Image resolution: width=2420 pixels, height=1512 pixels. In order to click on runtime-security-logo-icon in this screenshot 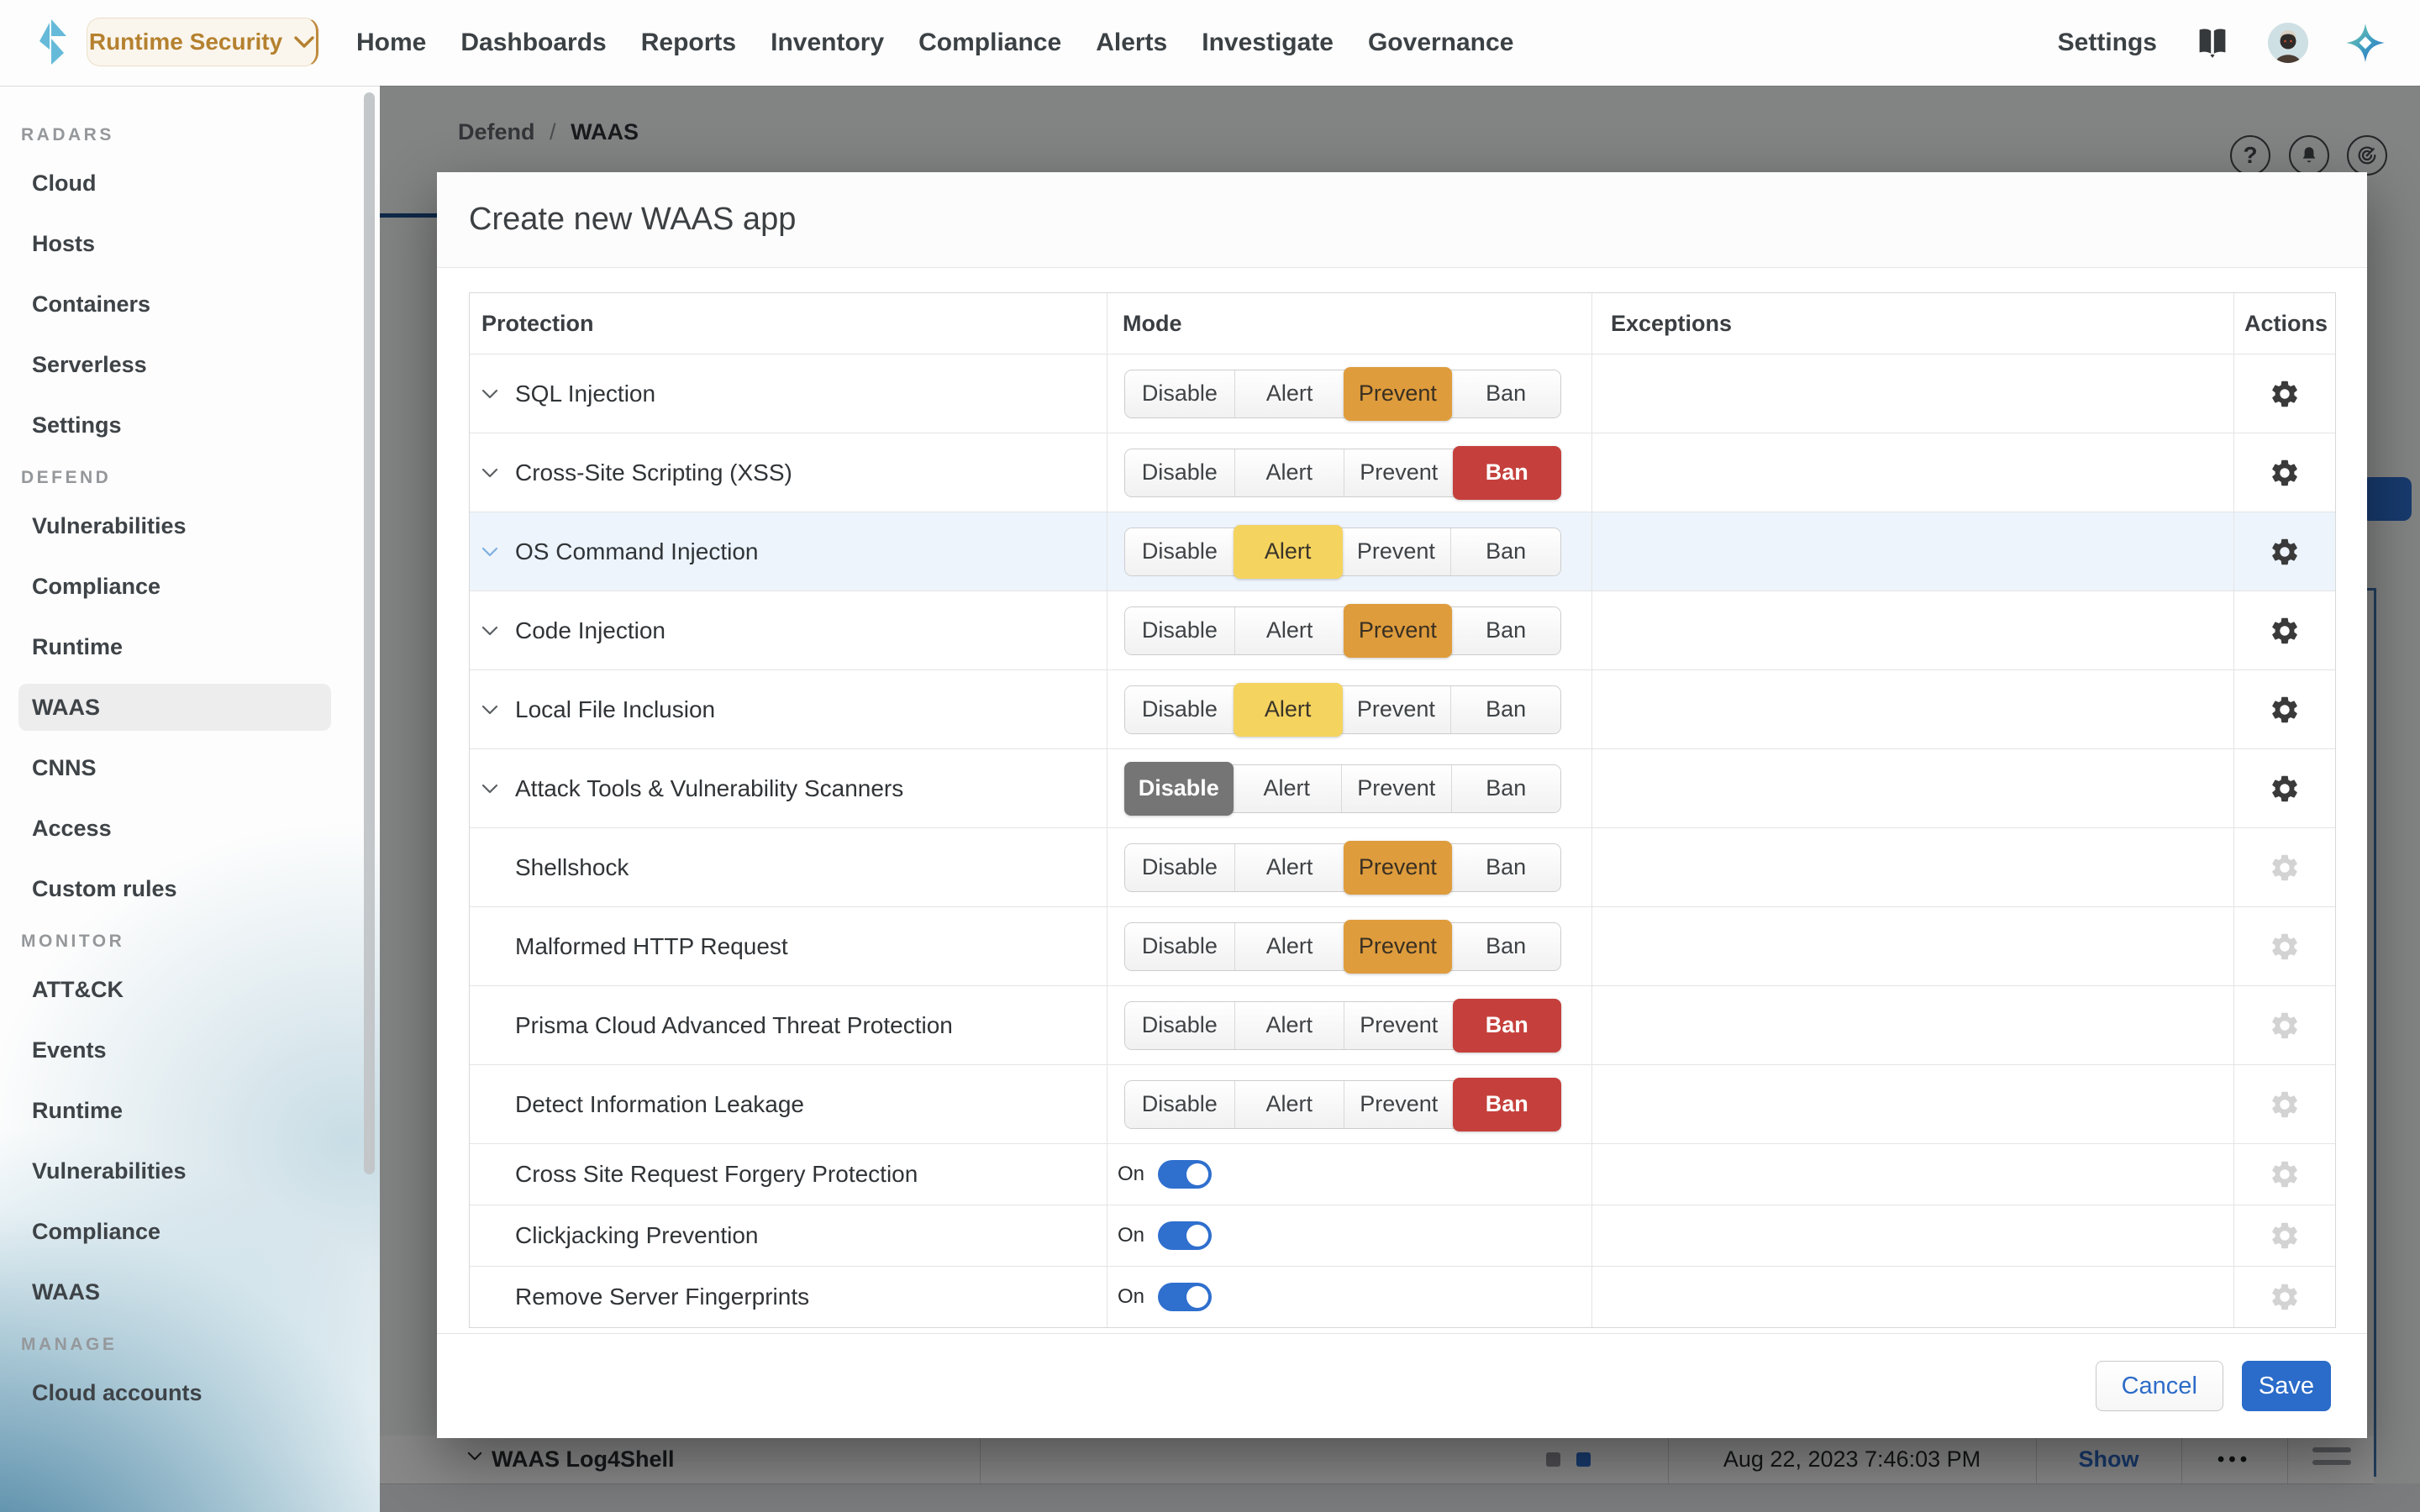, I will do `click(53, 45)`.